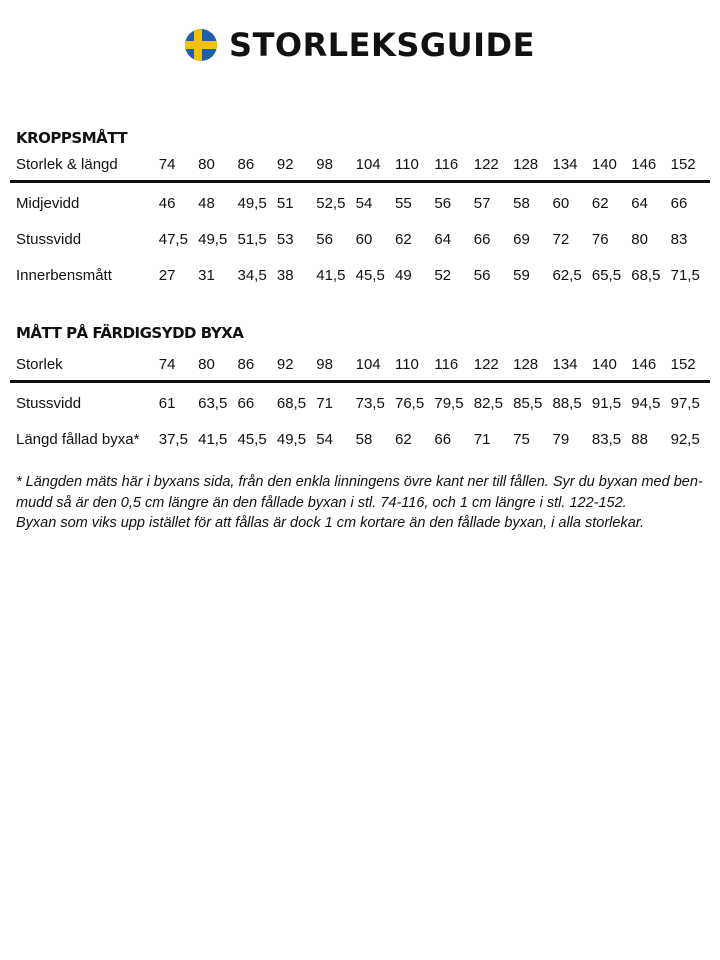 This screenshot has height=960, width=720. What do you see at coordinates (252, 239) in the screenshot?
I see `table-cell: 51,5` at bounding box center [252, 239].